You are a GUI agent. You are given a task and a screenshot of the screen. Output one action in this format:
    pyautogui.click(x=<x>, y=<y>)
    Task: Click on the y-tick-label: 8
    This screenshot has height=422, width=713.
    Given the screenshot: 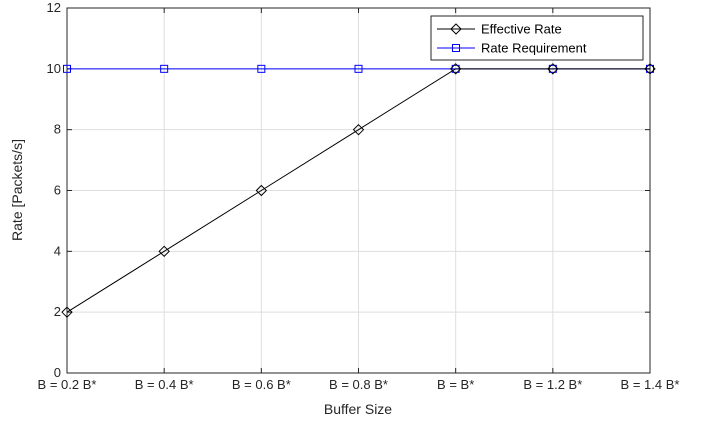 What is the action you would take?
    pyautogui.click(x=57, y=129)
    